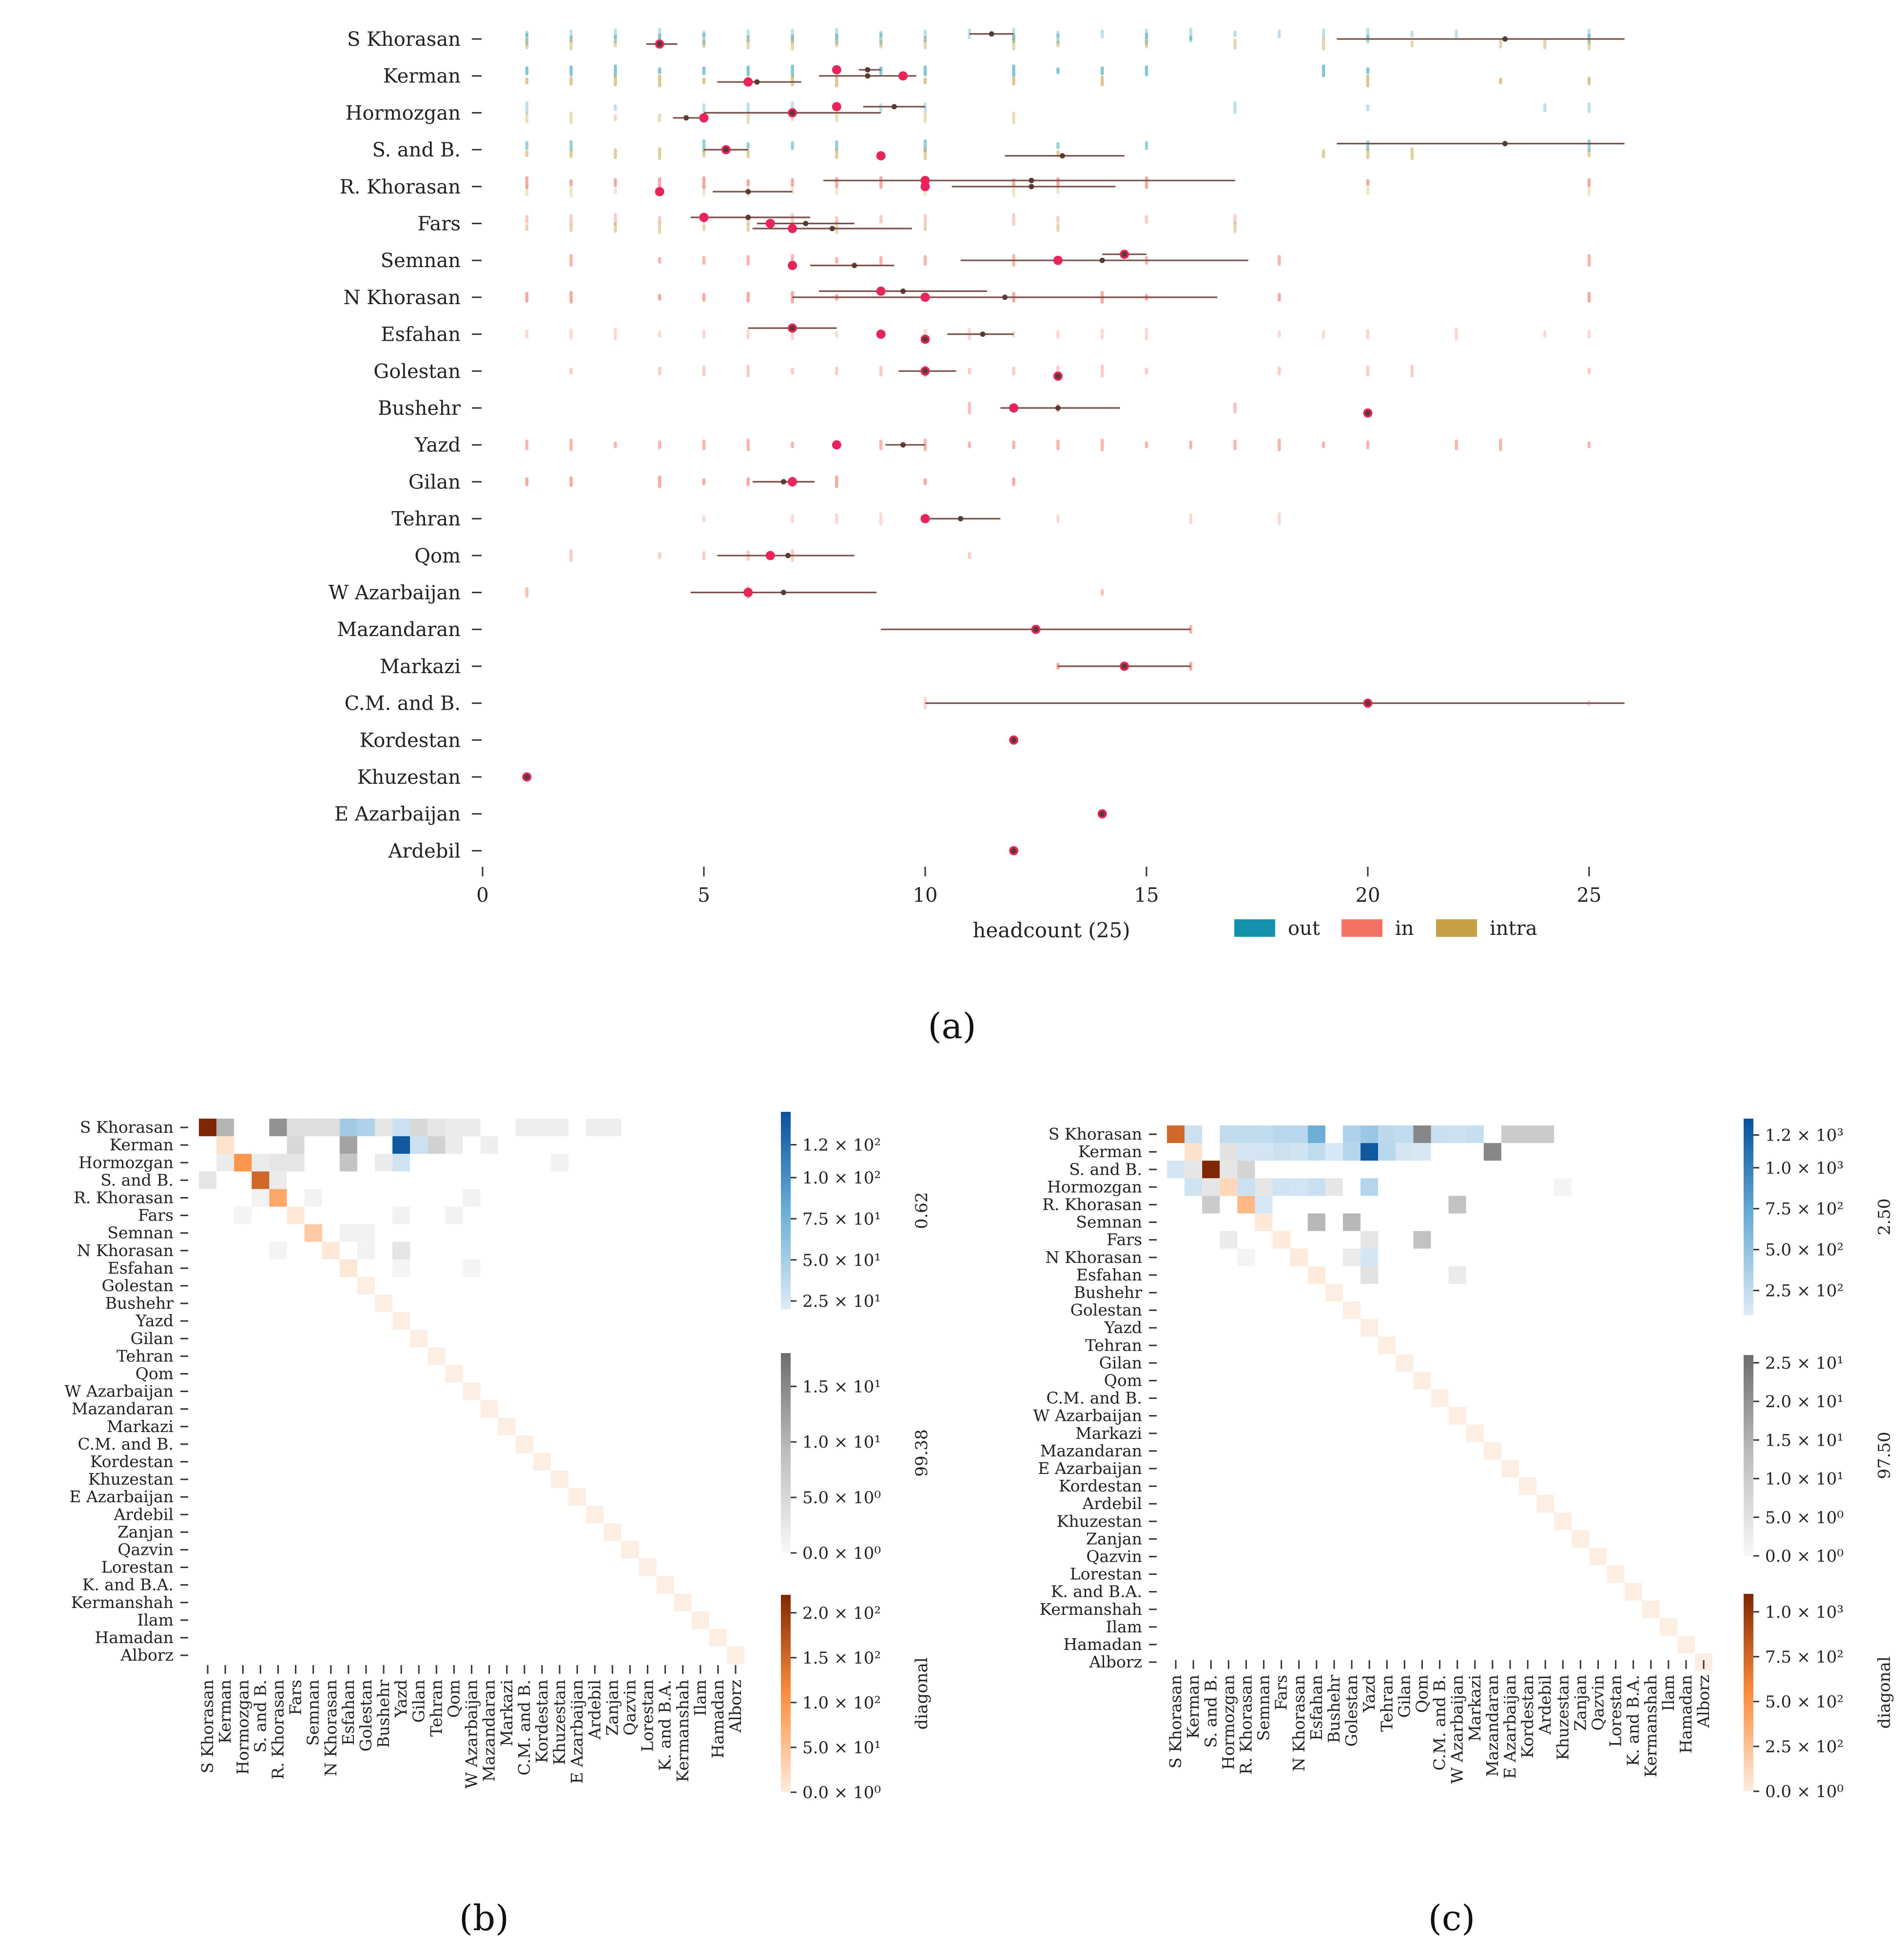 The image size is (1904, 1957). I want to click on category-label-s-and-b: S. and B., so click(416, 150).